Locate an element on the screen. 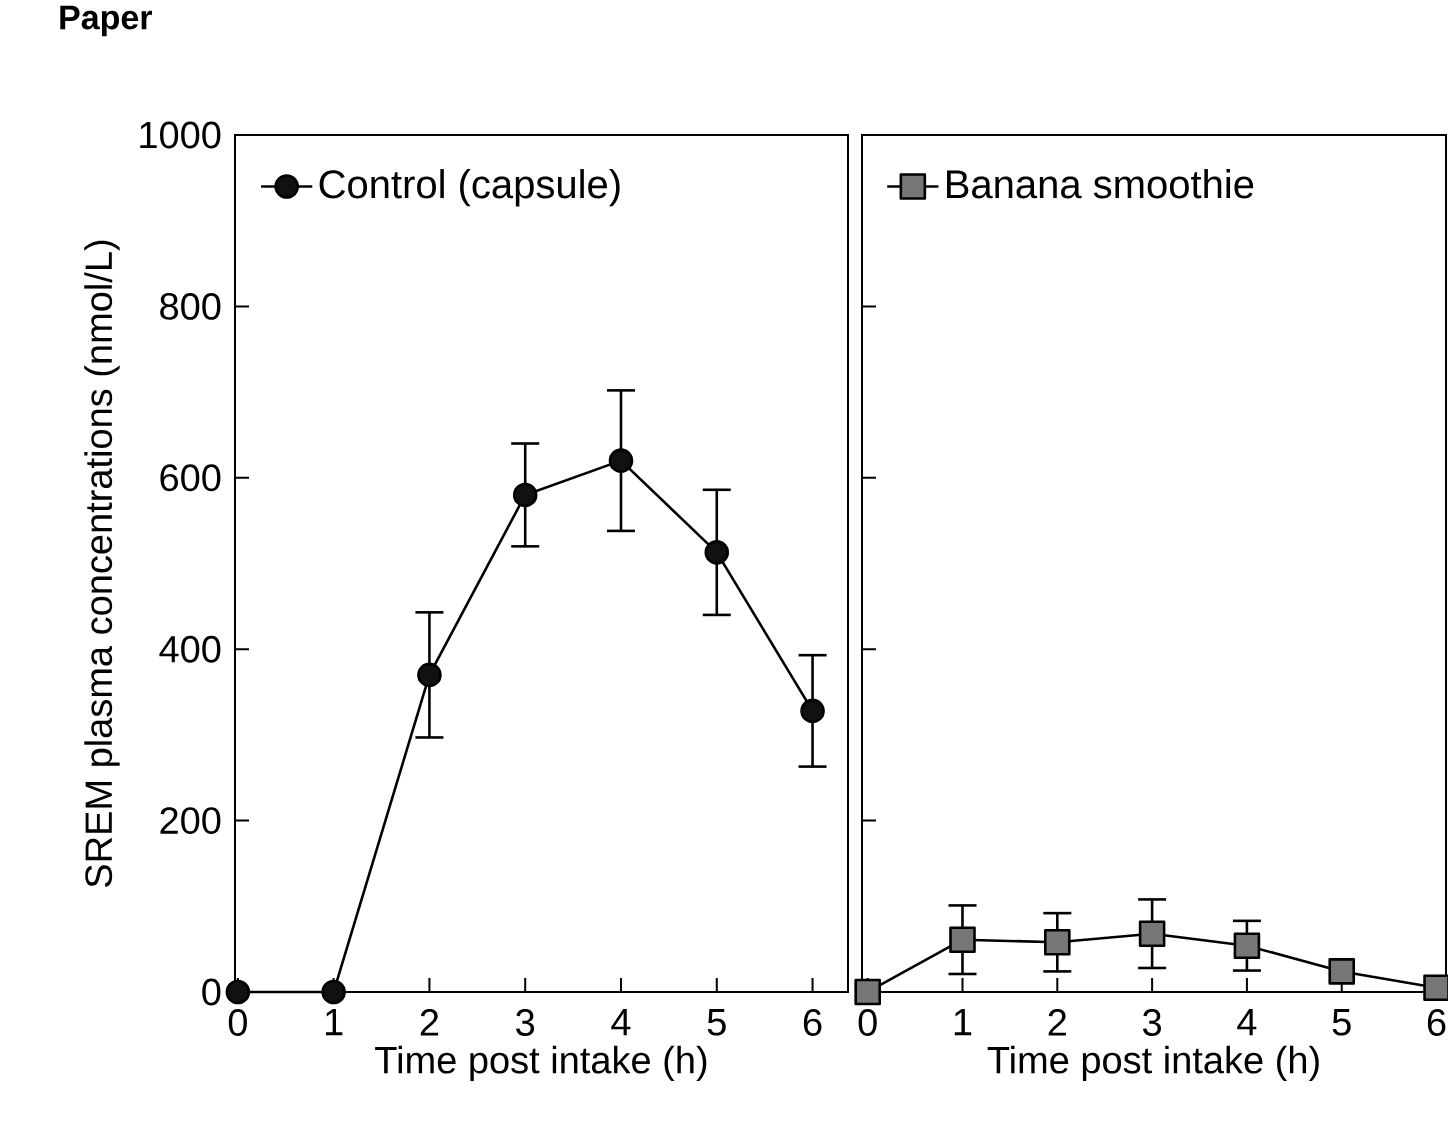 The width and height of the screenshot is (1448, 1134). text: Paper is located at coordinates (106, 21).